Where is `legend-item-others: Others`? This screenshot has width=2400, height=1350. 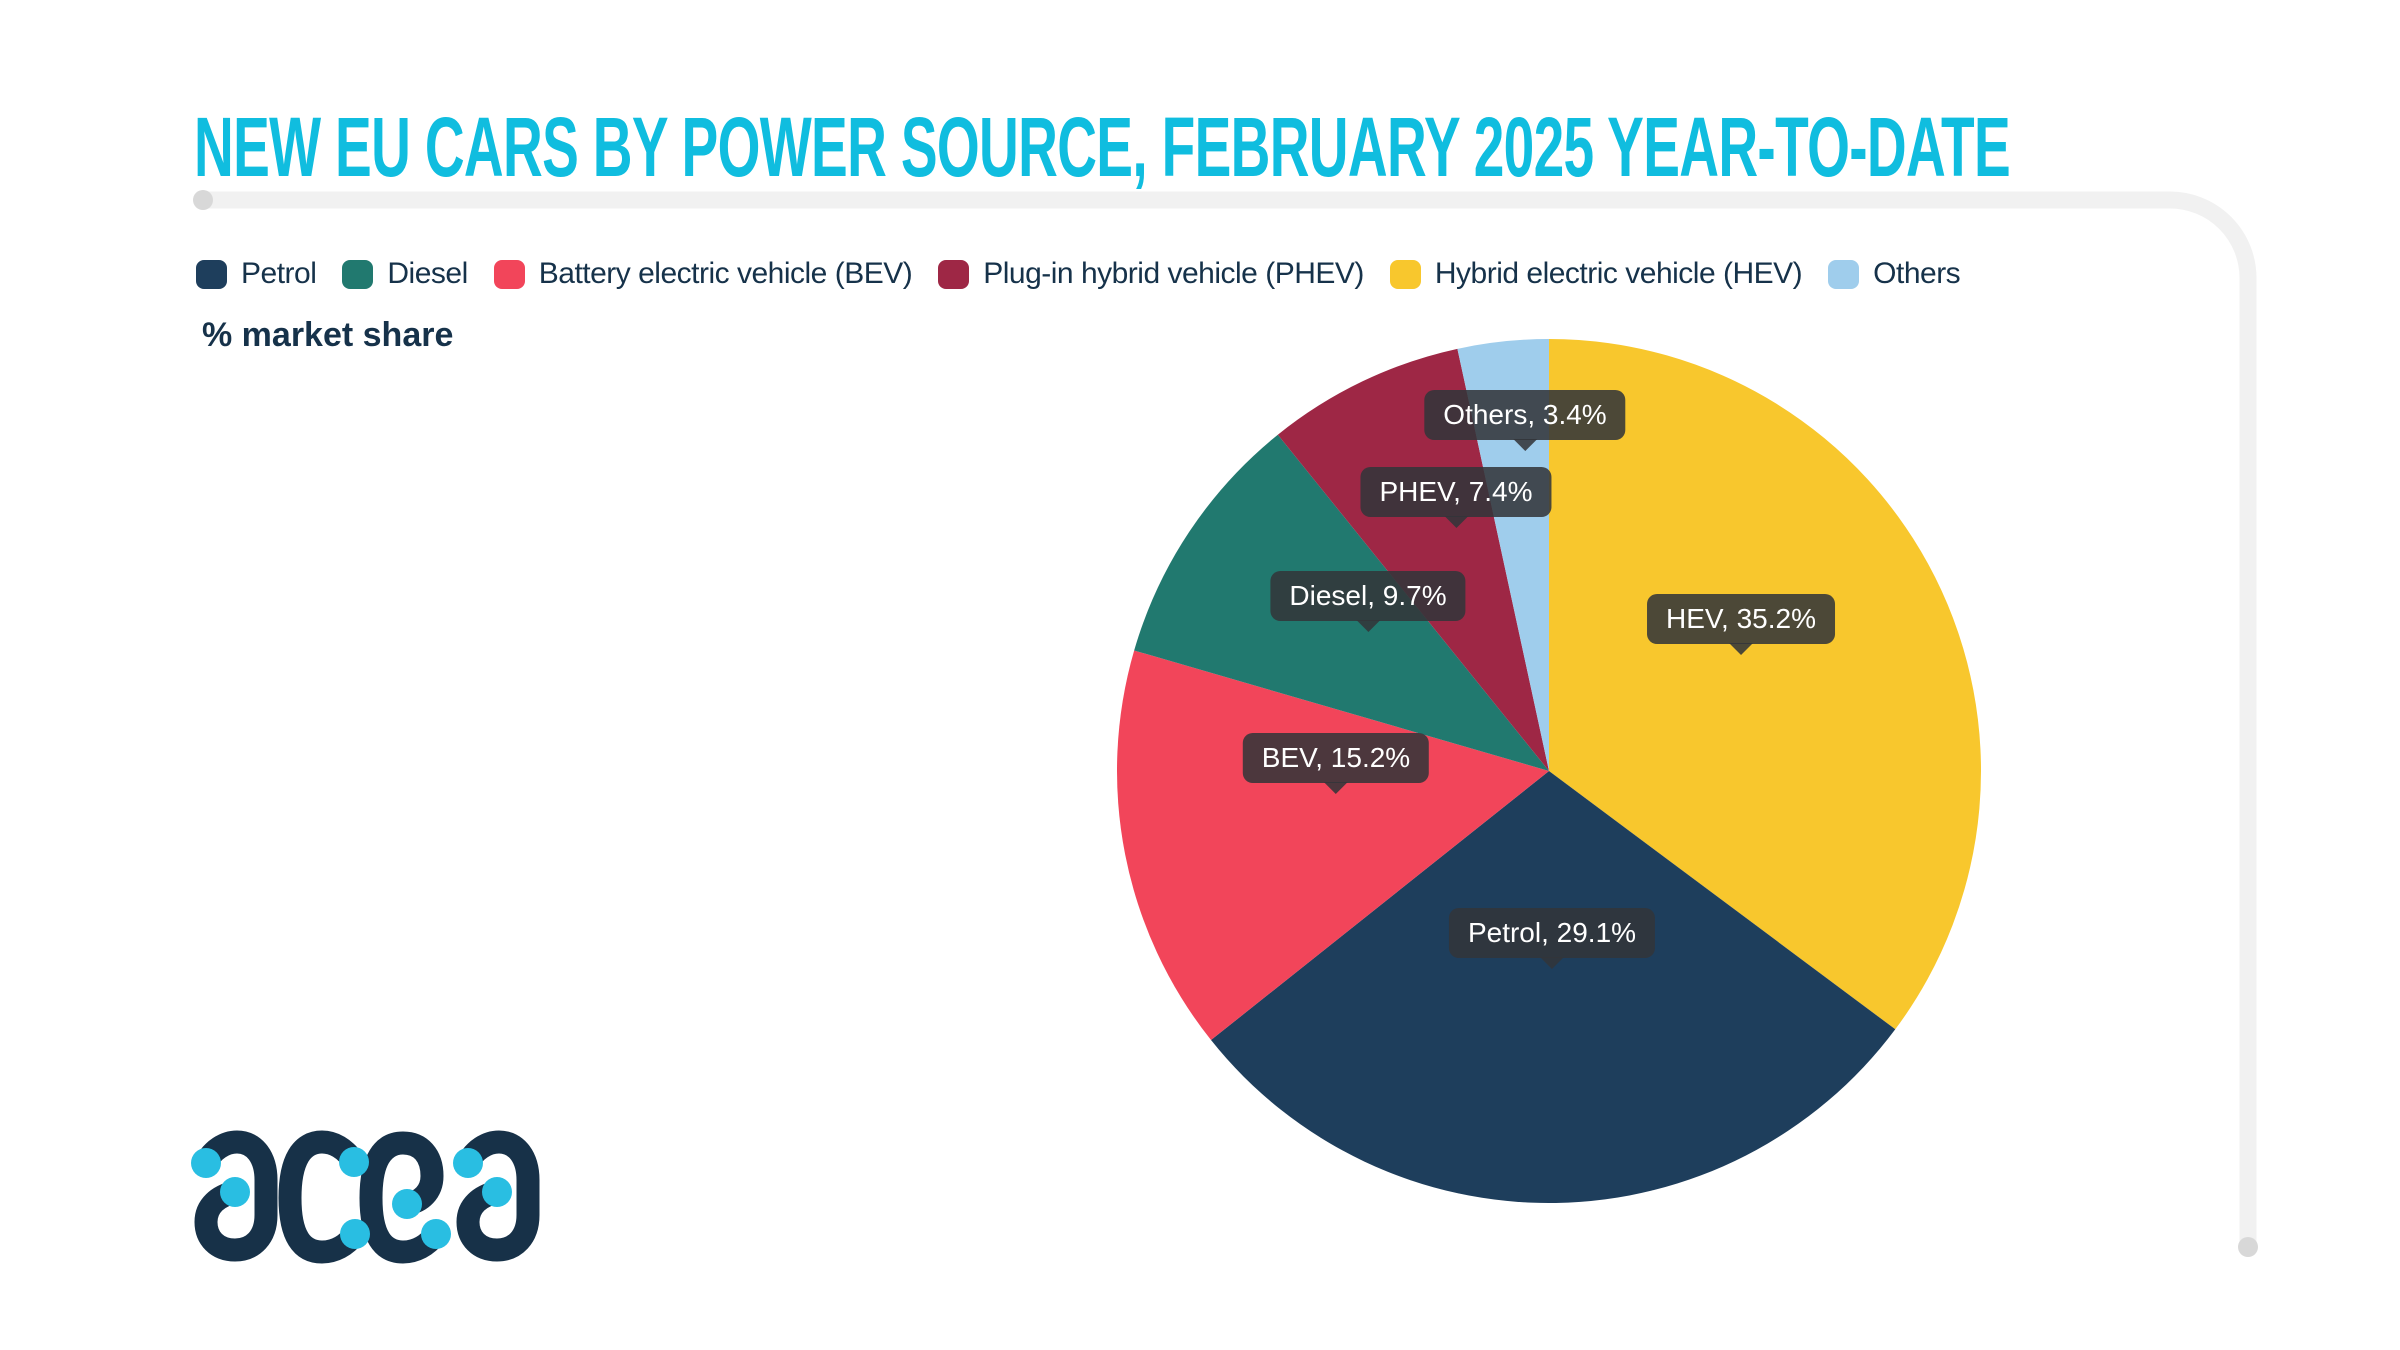 legend-item-others: Others is located at coordinates (1894, 274).